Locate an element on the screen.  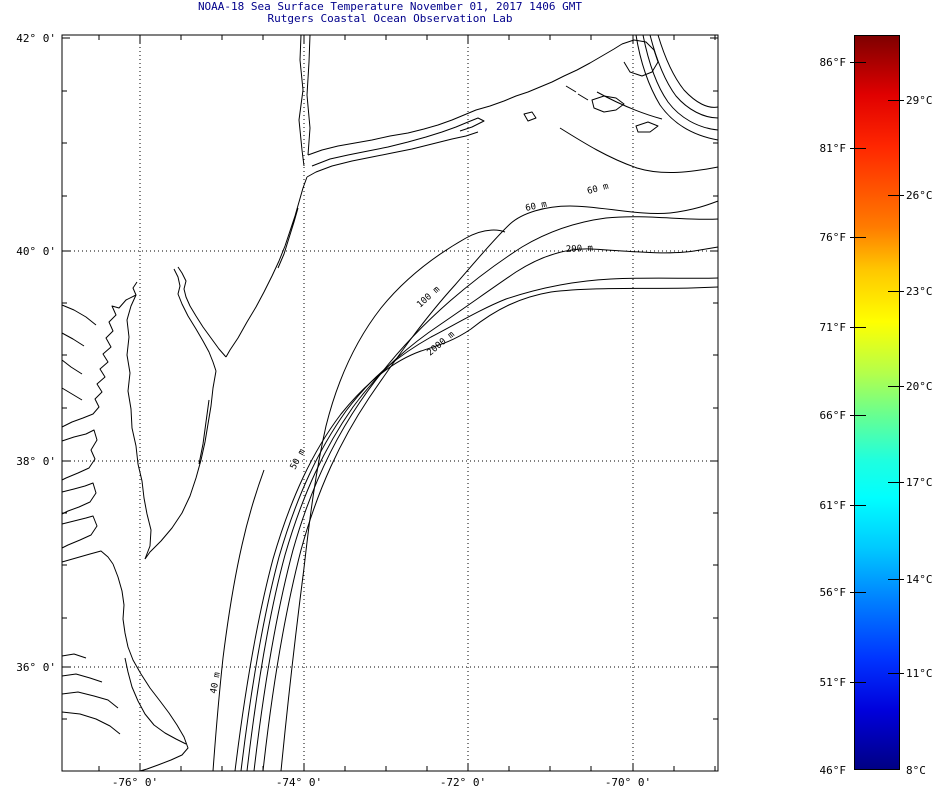
colorbar-label-61f: 61°F is located at coordinates (833, 505).